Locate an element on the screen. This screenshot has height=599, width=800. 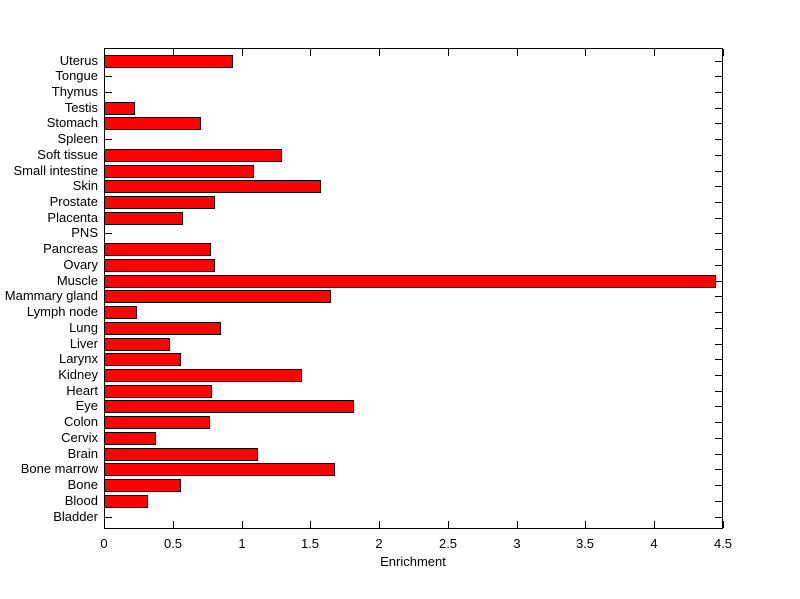
y-tick-label: Tongue is located at coordinates (76, 75).